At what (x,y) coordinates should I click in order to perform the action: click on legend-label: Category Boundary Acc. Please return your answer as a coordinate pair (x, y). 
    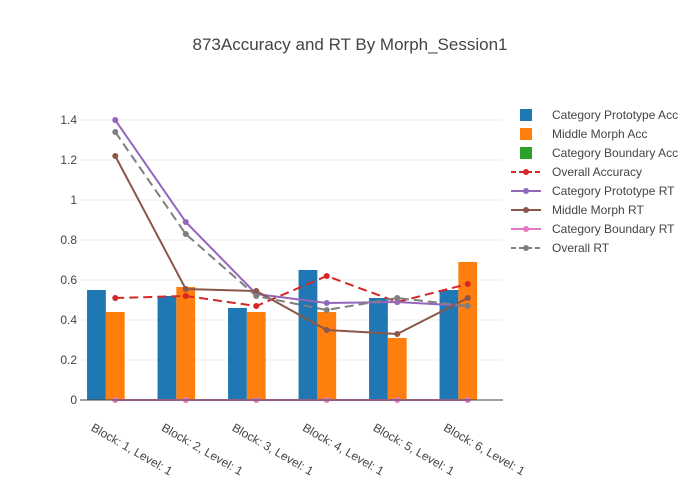
    Looking at the image, I should click on (615, 153).